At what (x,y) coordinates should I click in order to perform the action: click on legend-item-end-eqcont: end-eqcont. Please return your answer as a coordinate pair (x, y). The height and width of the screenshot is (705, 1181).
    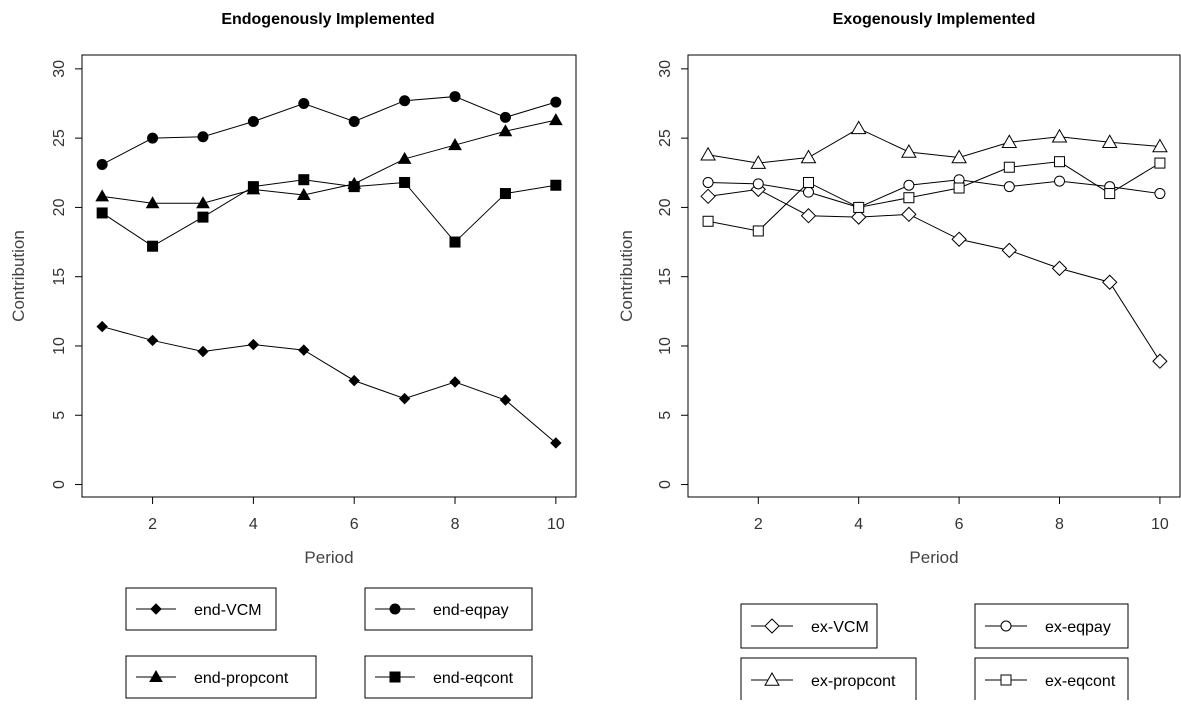
    Looking at the image, I should click on (448, 677).